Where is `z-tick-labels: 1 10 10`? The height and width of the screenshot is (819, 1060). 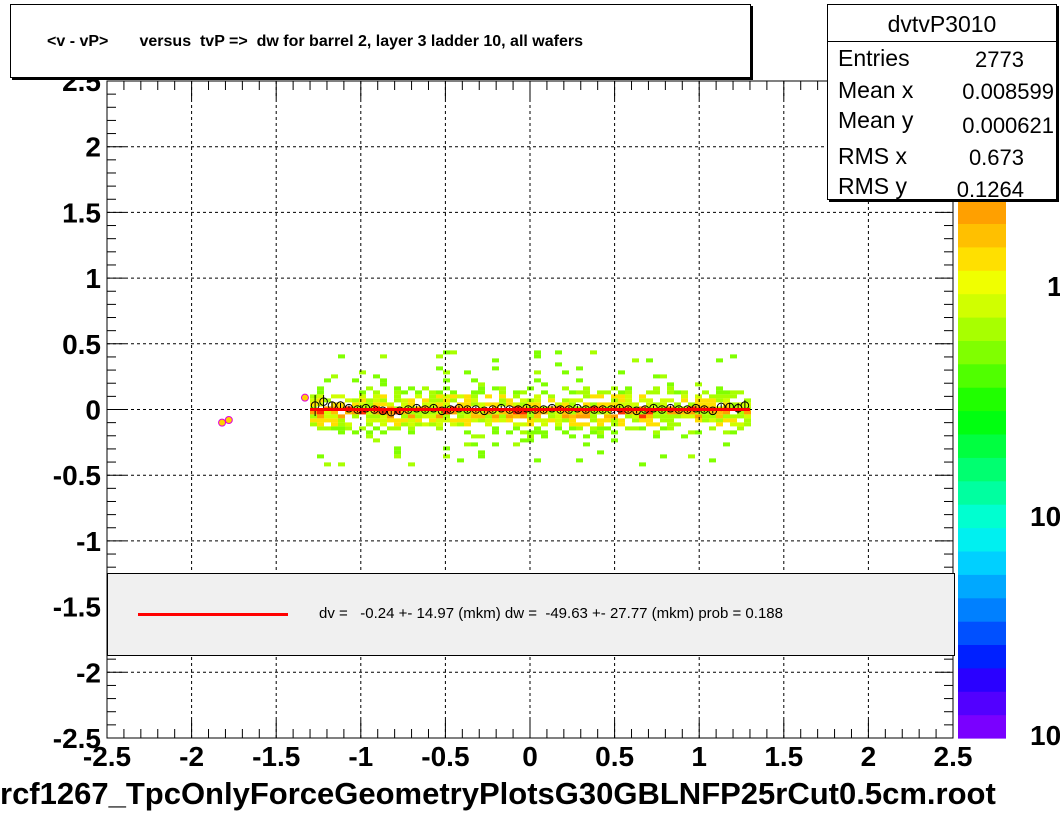
z-tick-labels: 1 10 10 is located at coordinates (1045, 511).